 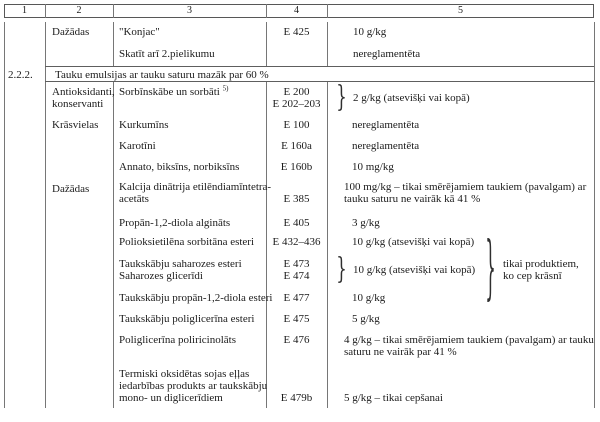 What do you see at coordinates (137, 146) in the screenshot?
I see `row-substance: Karotīni` at bounding box center [137, 146].